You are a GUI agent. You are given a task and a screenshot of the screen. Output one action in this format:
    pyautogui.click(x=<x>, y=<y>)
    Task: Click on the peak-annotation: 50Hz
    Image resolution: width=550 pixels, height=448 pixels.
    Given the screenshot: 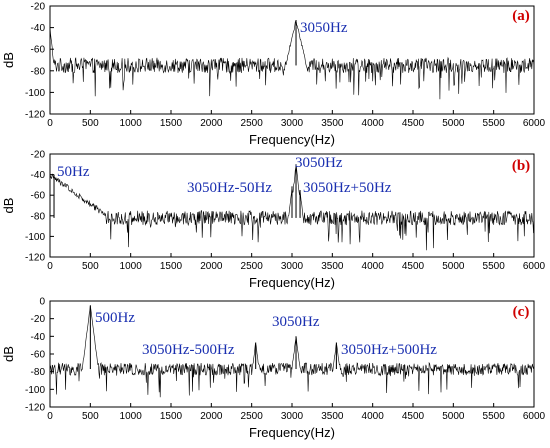 What is the action you would take?
    pyautogui.click(x=73, y=172)
    